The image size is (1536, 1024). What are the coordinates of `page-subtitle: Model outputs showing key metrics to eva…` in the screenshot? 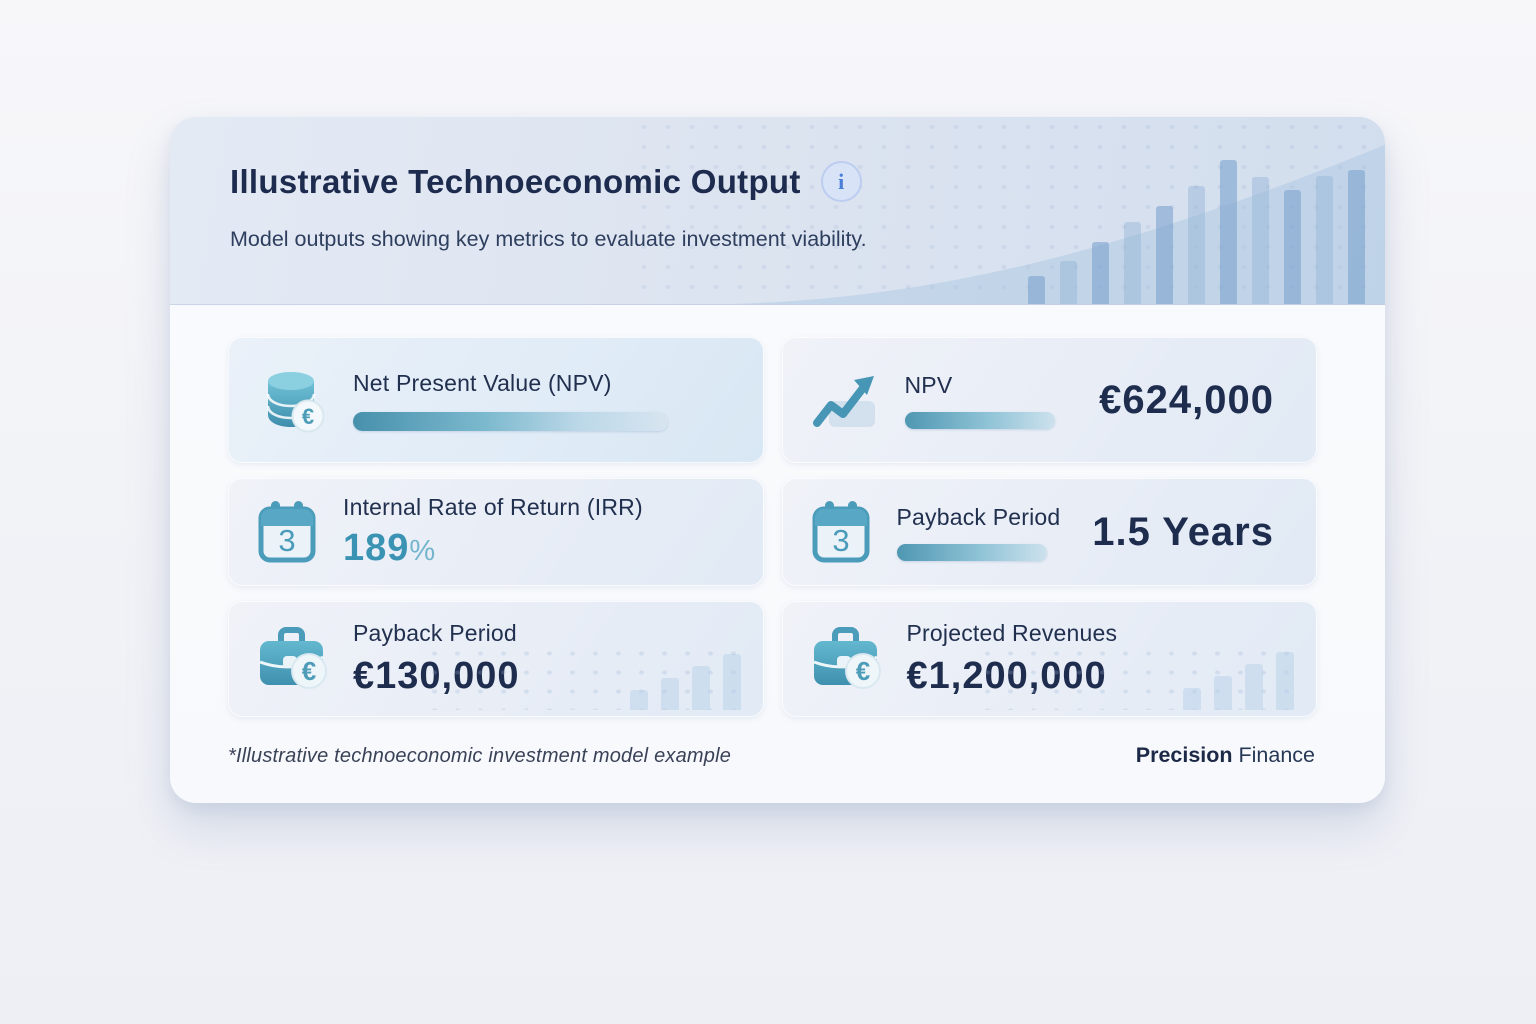 It's located at (548, 239).